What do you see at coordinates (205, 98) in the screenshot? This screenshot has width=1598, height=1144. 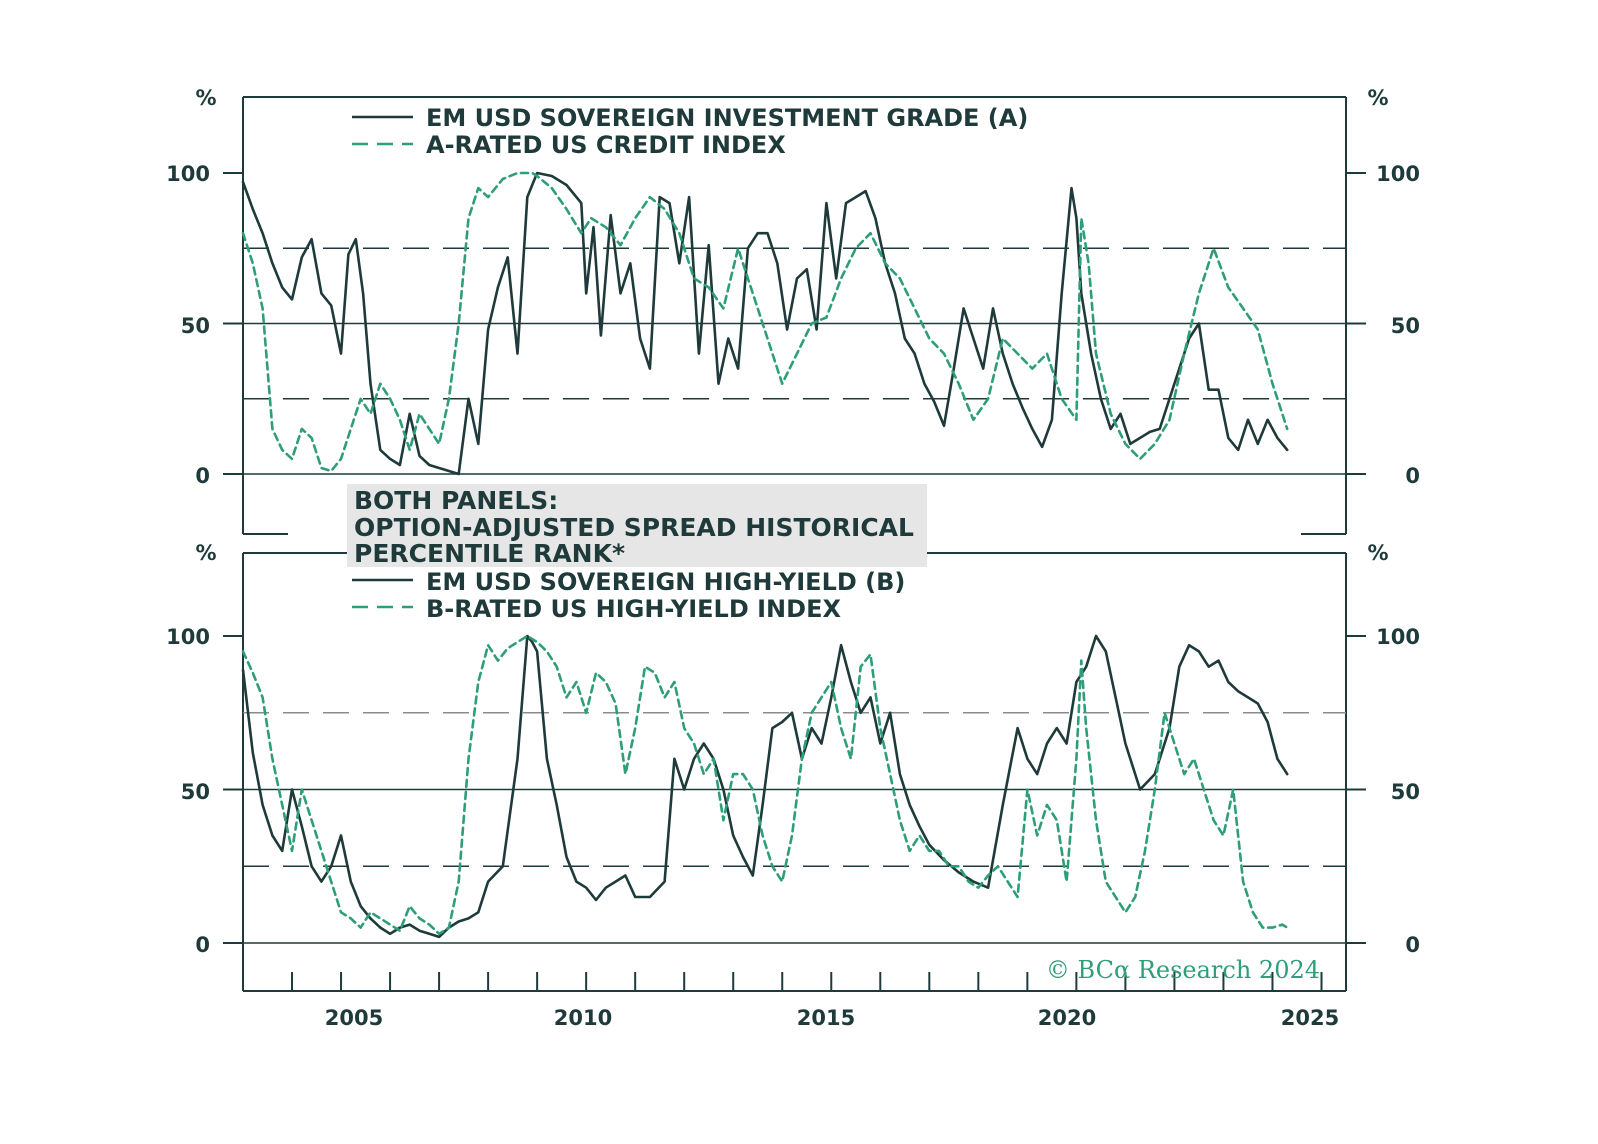 I see `top-left-unit-label: %` at bounding box center [205, 98].